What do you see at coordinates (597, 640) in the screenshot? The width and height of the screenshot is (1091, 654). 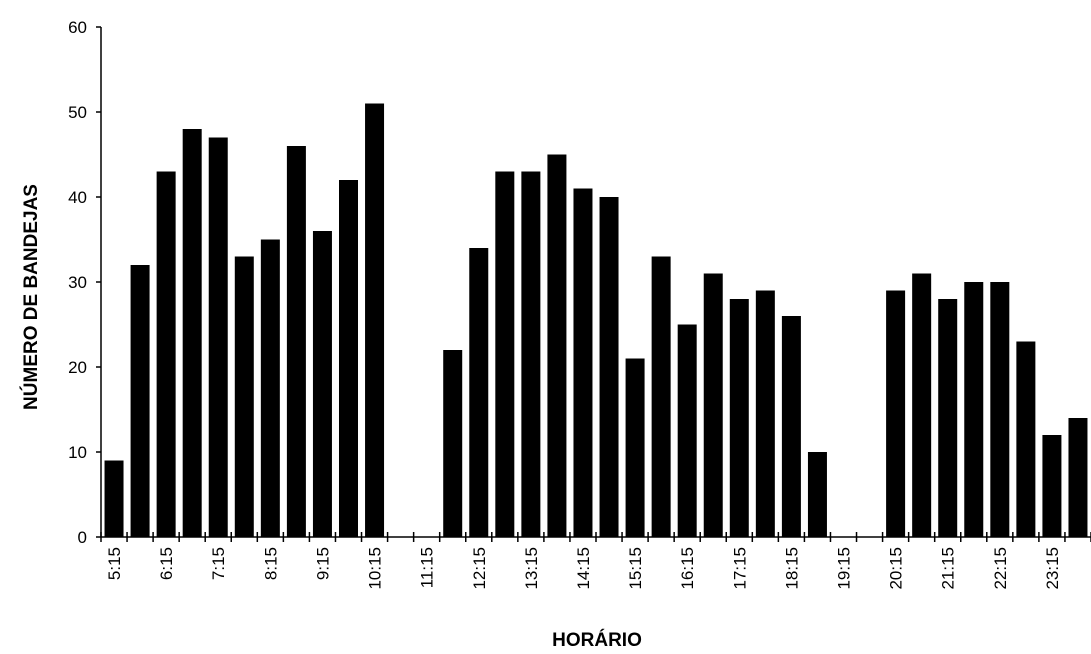 I see `x-axis-title: HORÁRIO` at bounding box center [597, 640].